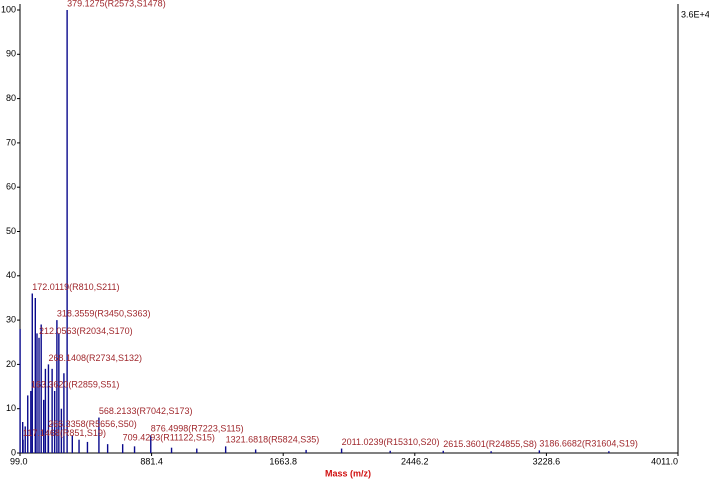 This screenshot has width=709, height=481. Describe the element at coordinates (8, 9) in the screenshot. I see `y-tick-label: 100` at that location.